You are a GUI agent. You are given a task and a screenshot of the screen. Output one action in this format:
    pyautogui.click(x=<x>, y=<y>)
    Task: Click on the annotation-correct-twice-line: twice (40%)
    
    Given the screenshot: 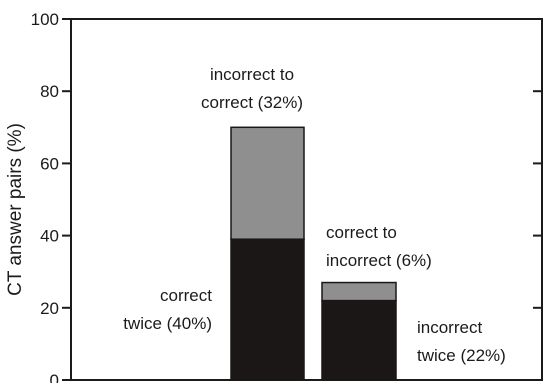 What is the action you would take?
    pyautogui.click(x=167, y=323)
    